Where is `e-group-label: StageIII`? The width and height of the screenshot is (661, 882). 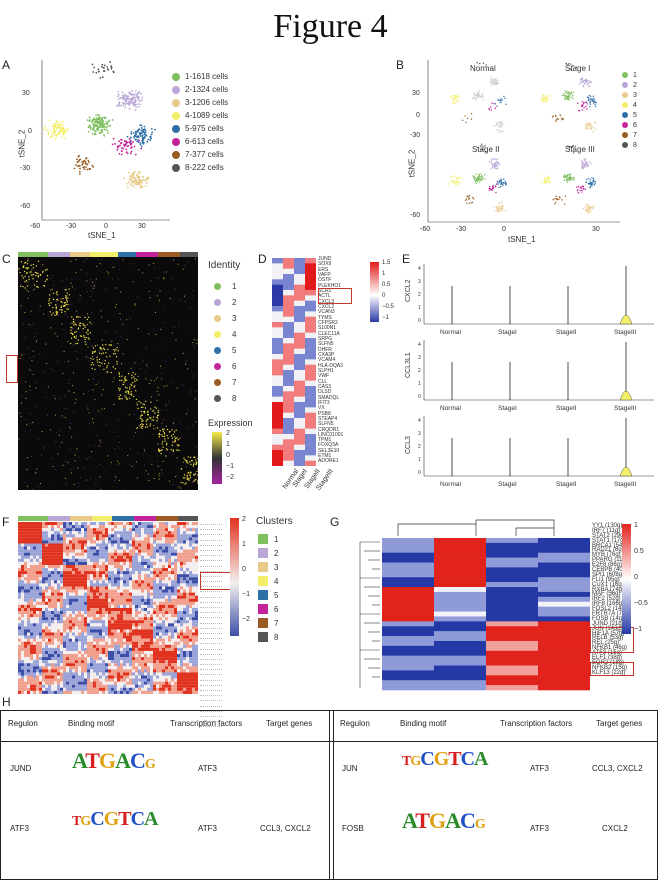
e-group-label: StageIII is located at coordinates (625, 332).